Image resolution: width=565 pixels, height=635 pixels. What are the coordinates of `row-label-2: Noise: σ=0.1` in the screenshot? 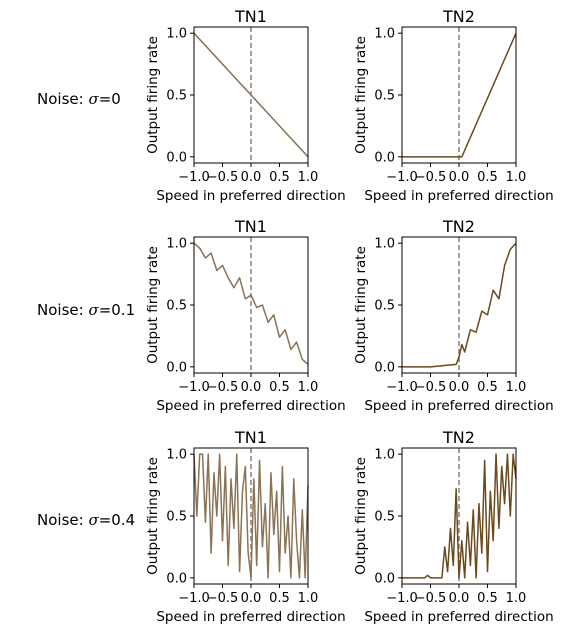 It's located at (86, 310).